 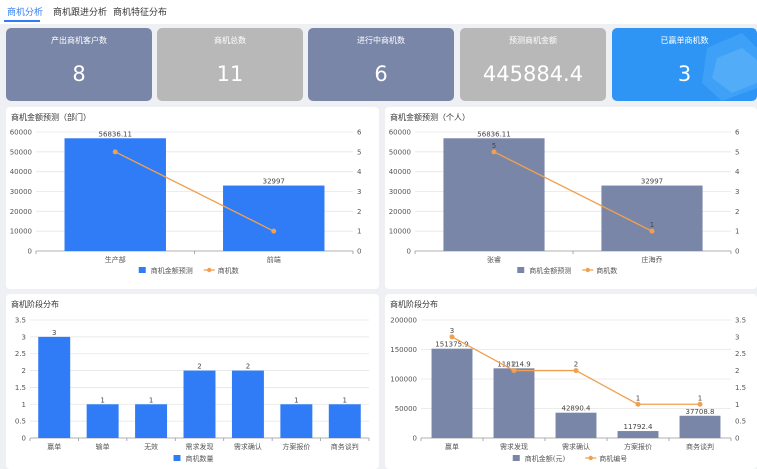 What do you see at coordinates (652, 259) in the screenshot?
I see `x-tick-label: 庄海乔` at bounding box center [652, 259].